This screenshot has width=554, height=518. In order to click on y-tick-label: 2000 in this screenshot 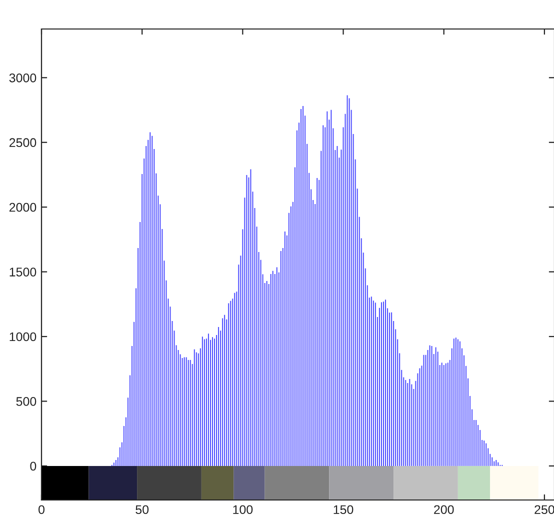, I will do `click(22, 207)`.